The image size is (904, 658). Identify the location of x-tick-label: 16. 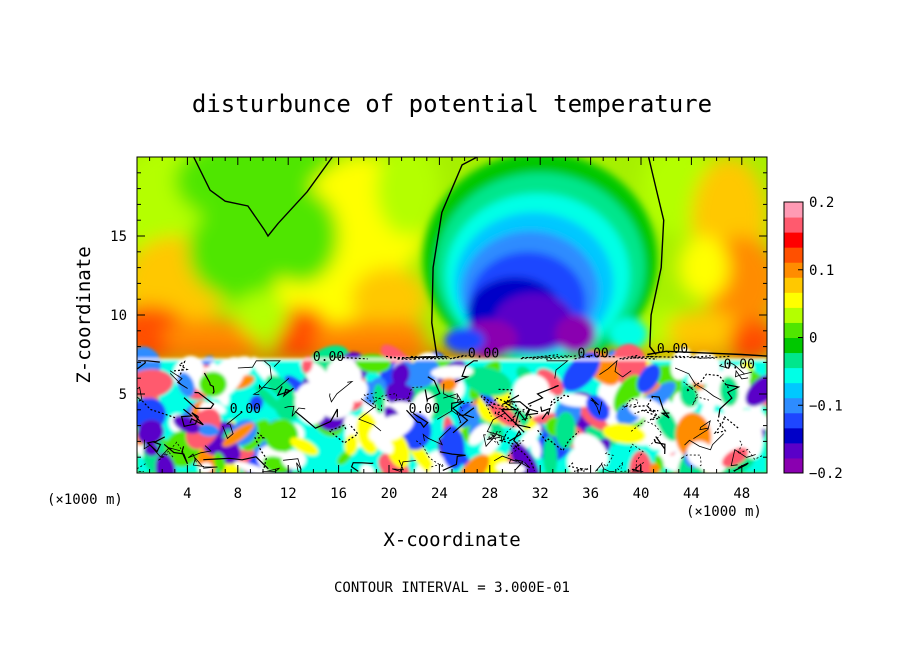
(338, 494).